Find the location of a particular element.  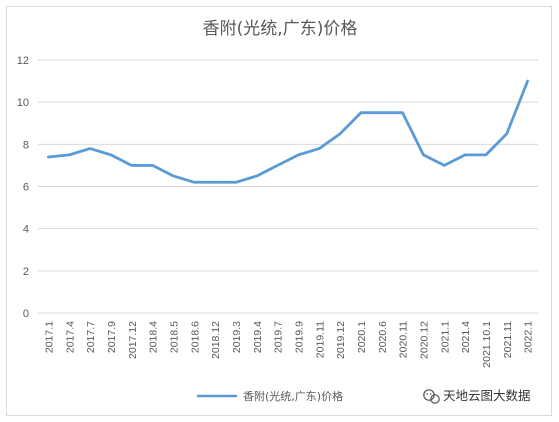

x-tick-label: 2022.1 is located at coordinates (529, 337).